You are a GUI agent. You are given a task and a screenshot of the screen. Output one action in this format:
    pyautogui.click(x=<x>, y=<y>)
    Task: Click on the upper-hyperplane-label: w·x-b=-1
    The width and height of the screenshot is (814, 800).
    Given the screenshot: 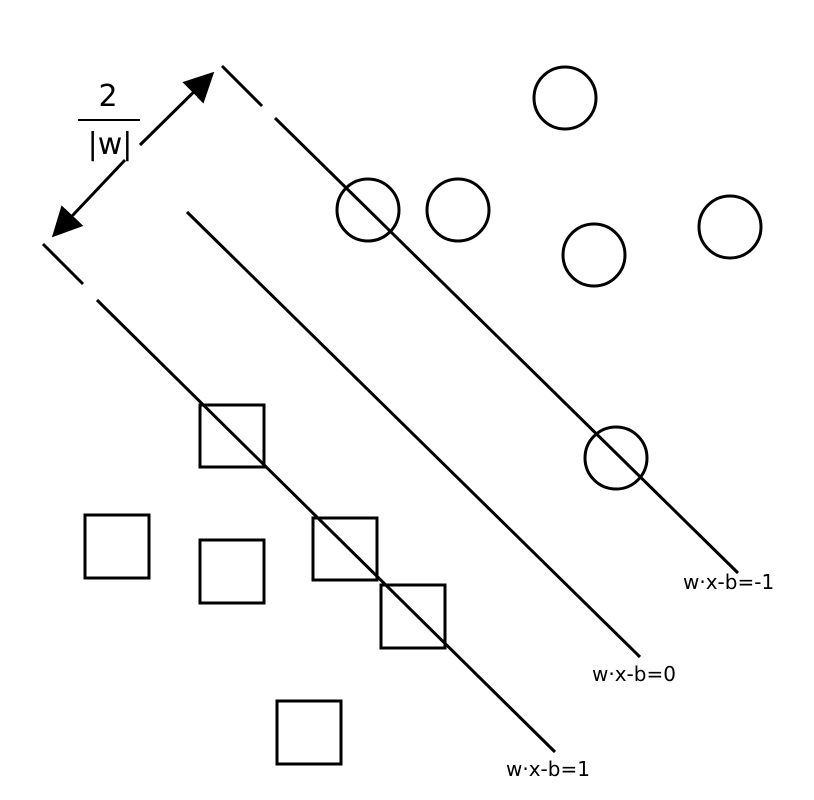 What is the action you would take?
    pyautogui.click(x=728, y=582)
    